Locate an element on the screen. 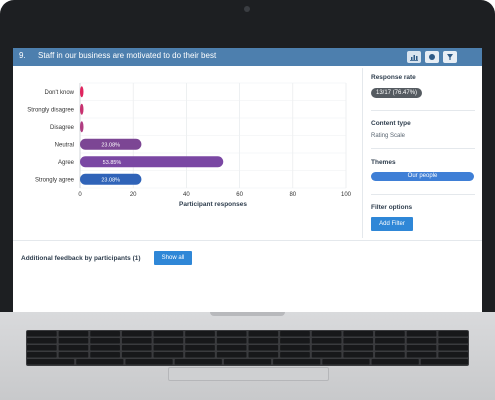 This screenshot has height=400, width=495. info-icon is located at coordinates (432, 57).